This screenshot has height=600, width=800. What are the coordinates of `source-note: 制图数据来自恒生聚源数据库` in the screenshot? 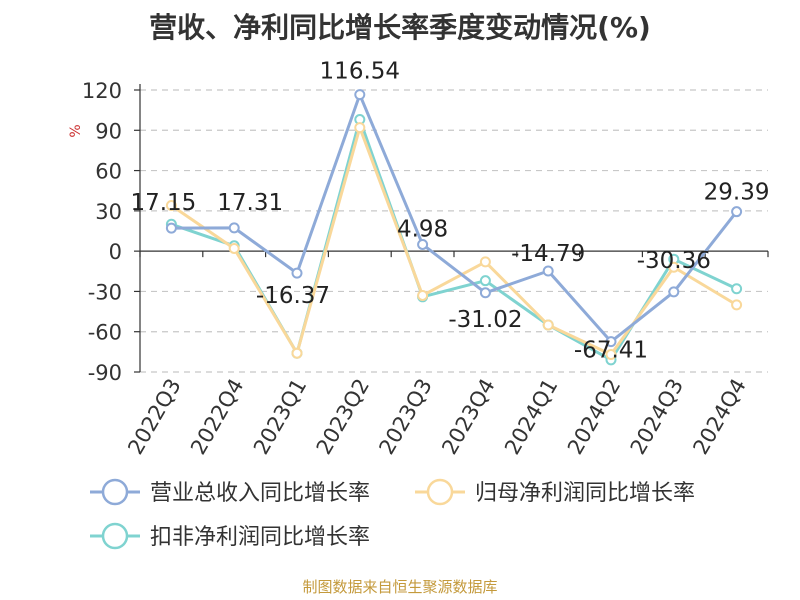 It's located at (400, 587).